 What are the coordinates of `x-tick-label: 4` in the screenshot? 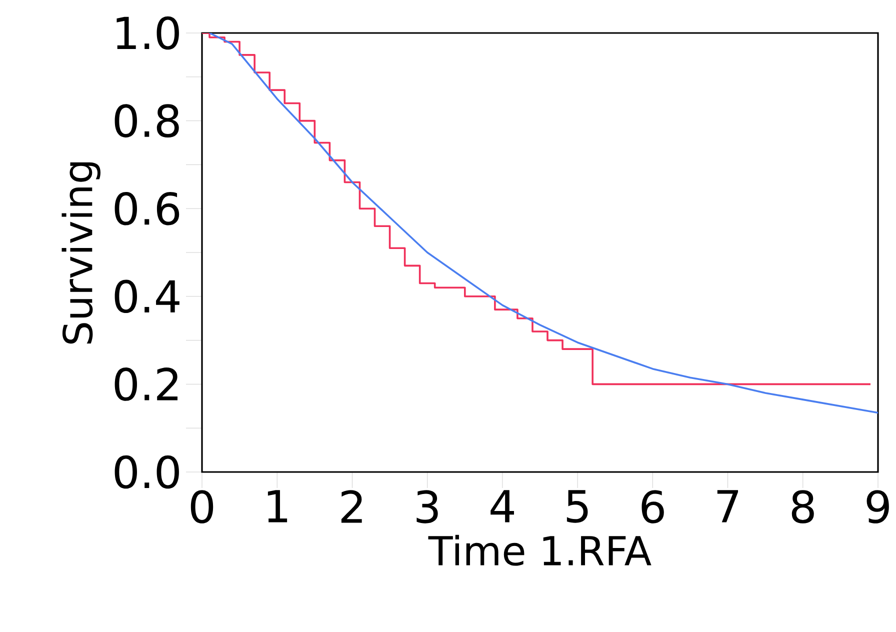 It's located at (502, 506).